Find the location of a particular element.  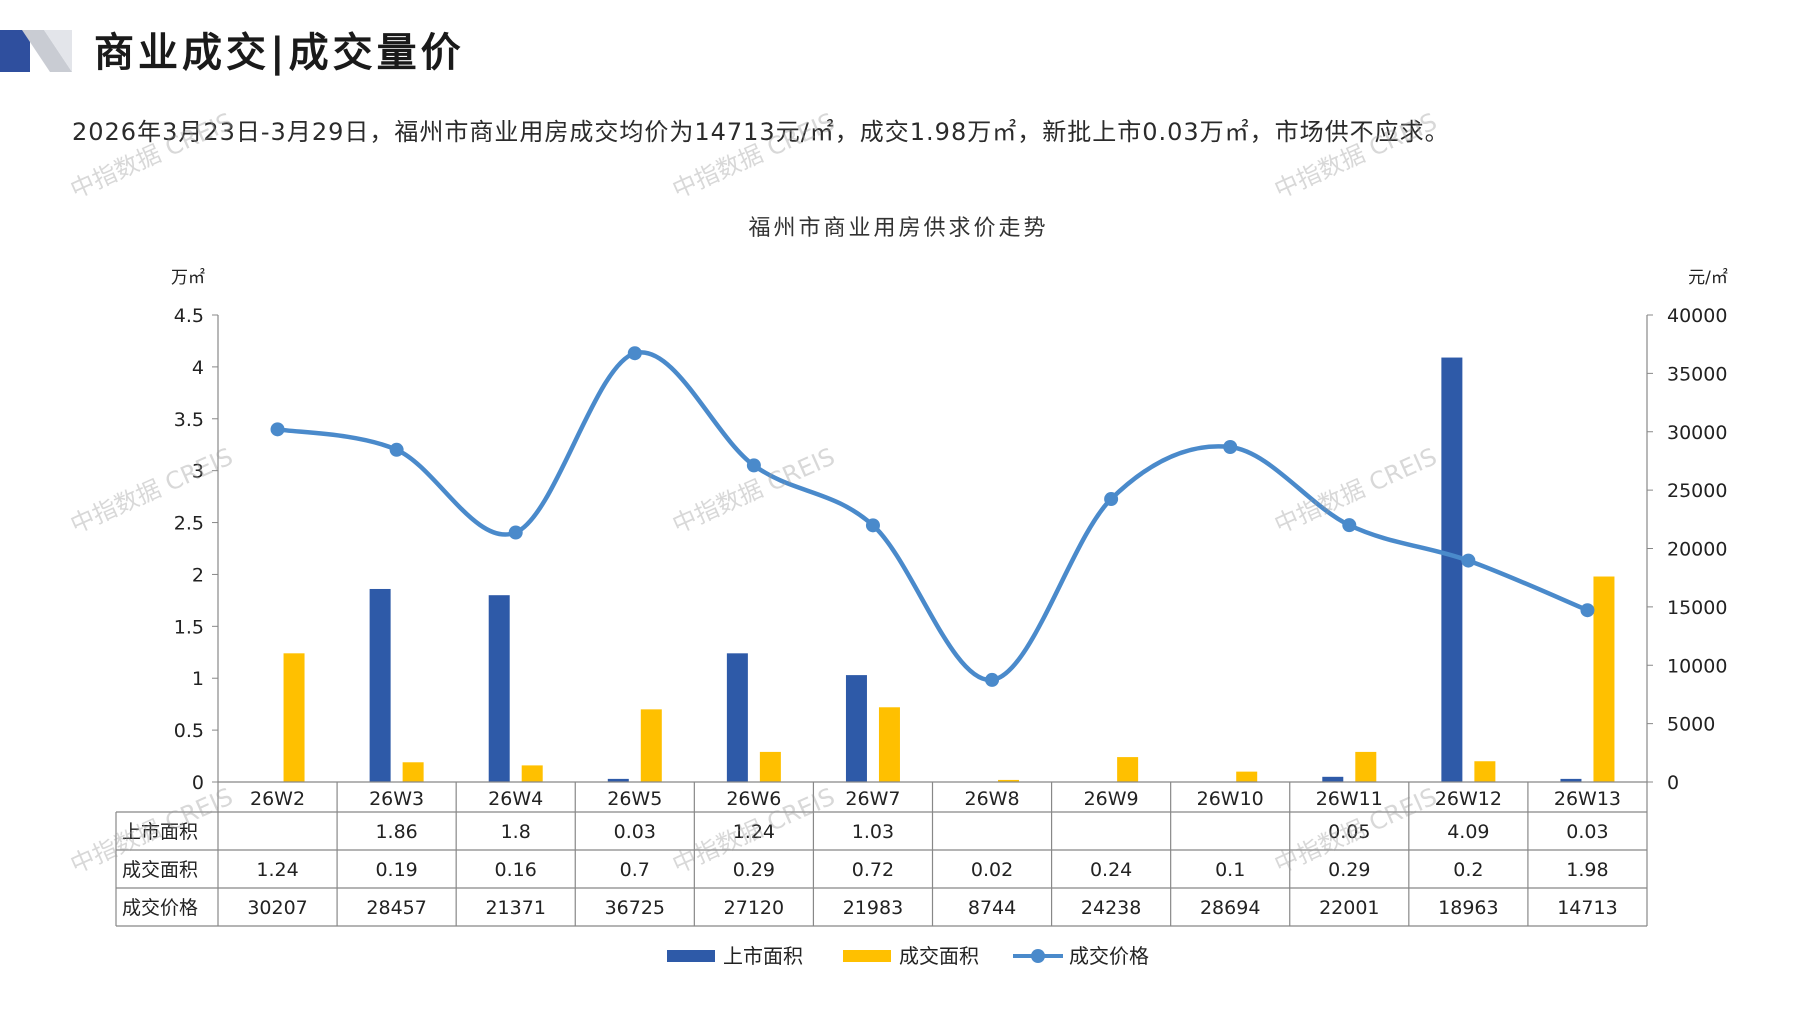

right-axis-tick-label: 25000 is located at coordinates (1697, 491).